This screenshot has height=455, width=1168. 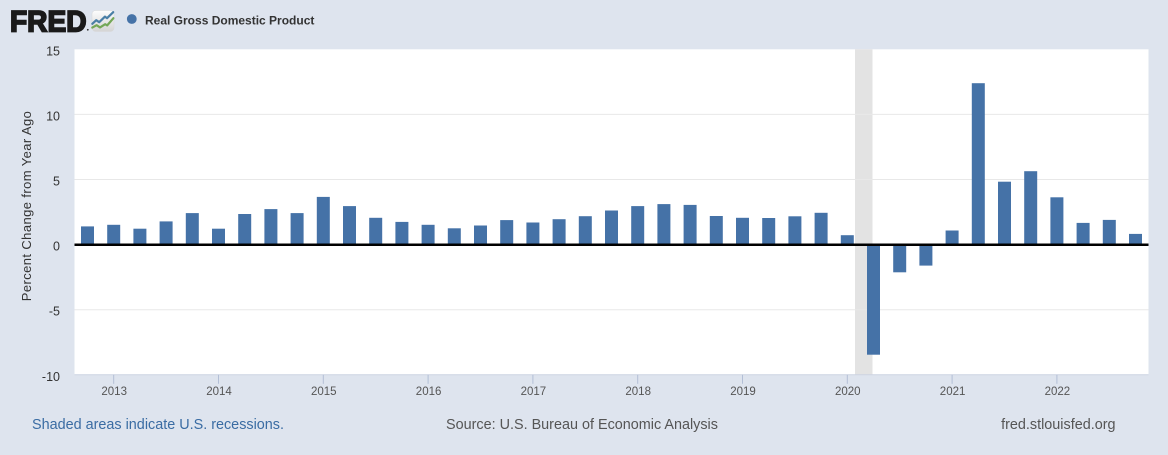 I want to click on svg-text: 2018, so click(x=638, y=392).